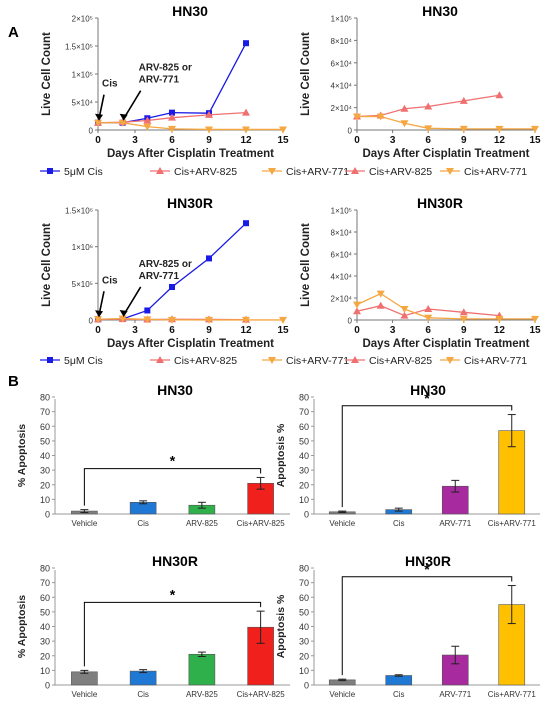 The height and width of the screenshot is (711, 550). I want to click on y-axis-label: % Apoptosis, so click(22, 626).